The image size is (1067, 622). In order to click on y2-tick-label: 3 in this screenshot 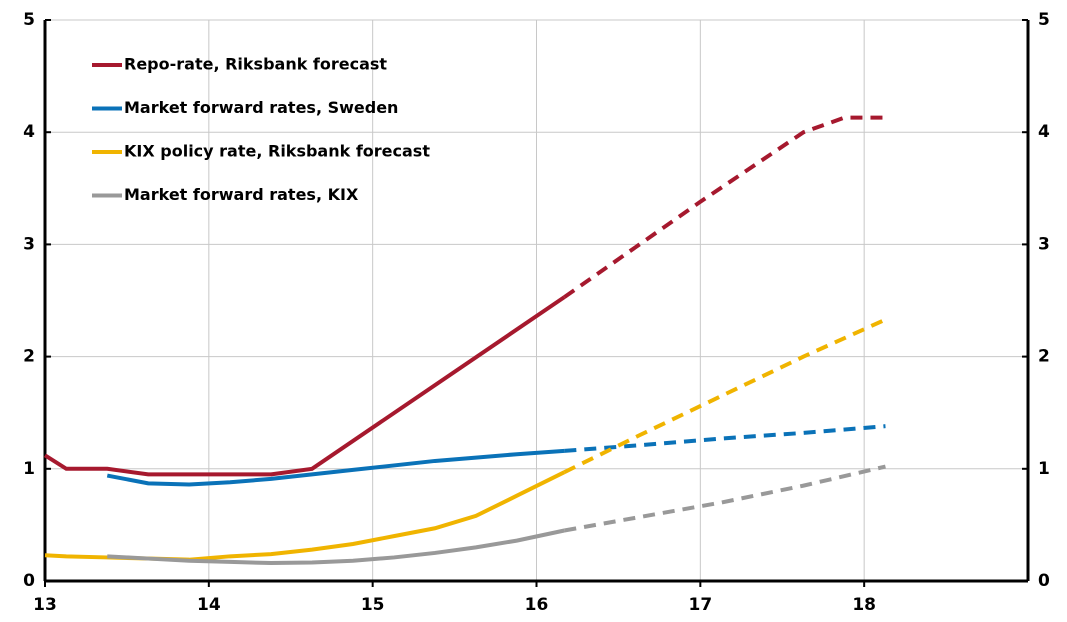, I will do `click(1044, 244)`.